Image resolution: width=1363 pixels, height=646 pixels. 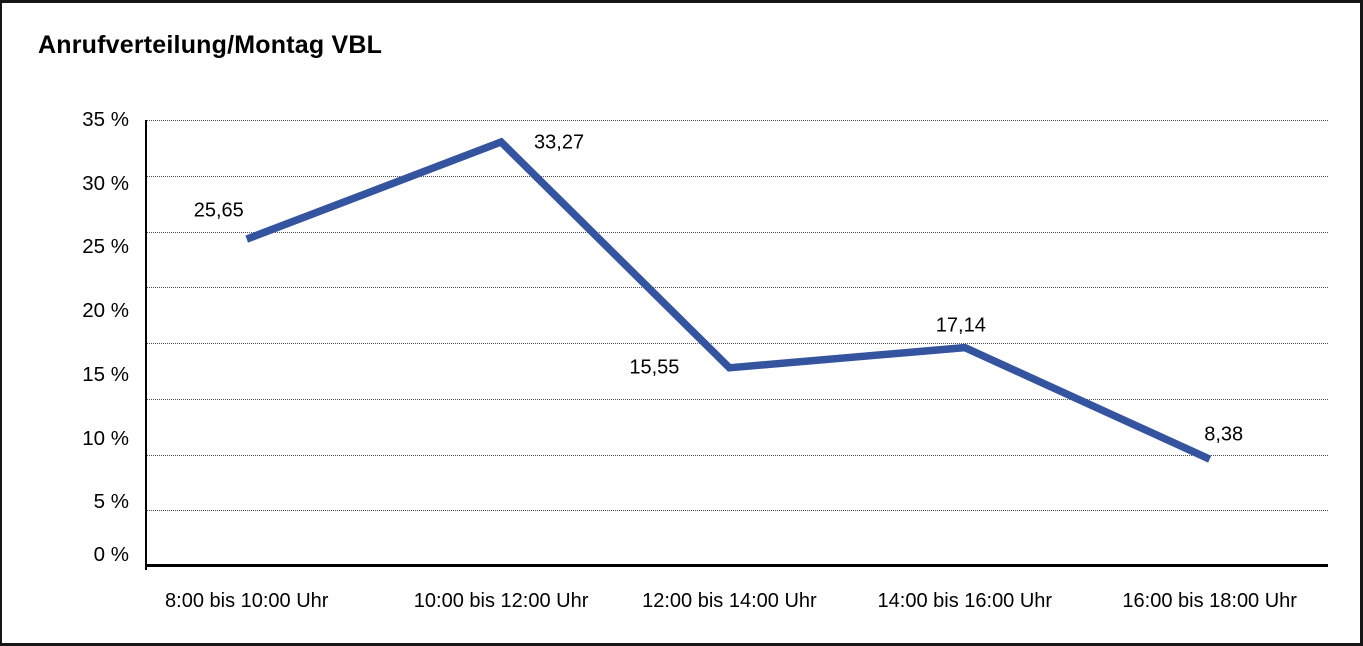 I want to click on chart-title: Anrufverteilung/Montag VBL, so click(x=210, y=45).